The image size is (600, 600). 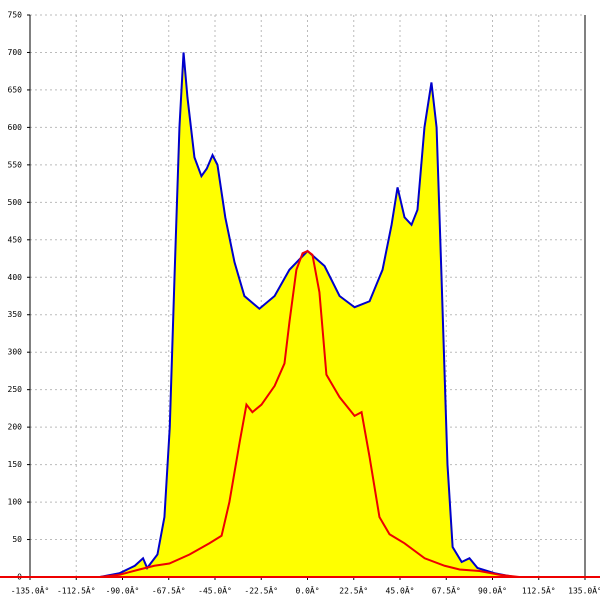 What do you see at coordinates (492, 590) in the screenshot?
I see `x-tick-label: 90.0Â°` at bounding box center [492, 590].